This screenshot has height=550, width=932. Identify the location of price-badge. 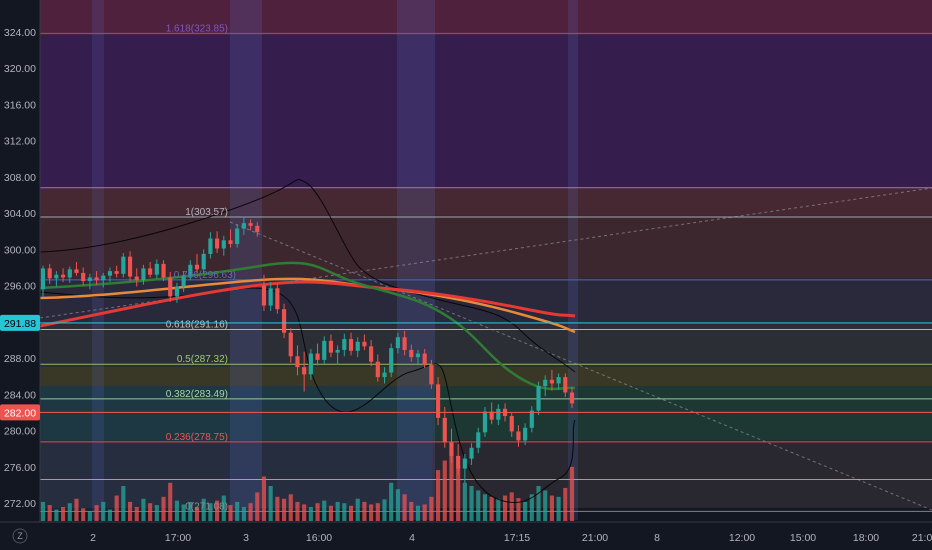
(20, 412).